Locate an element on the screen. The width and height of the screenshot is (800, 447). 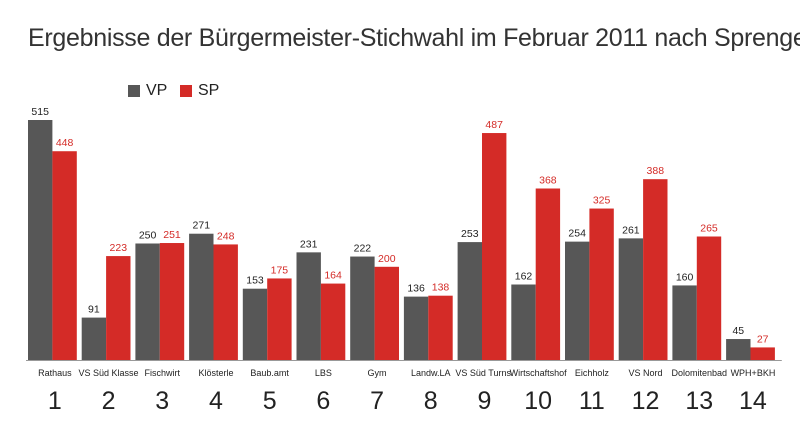
category-number-10: 10 is located at coordinates (538, 401).